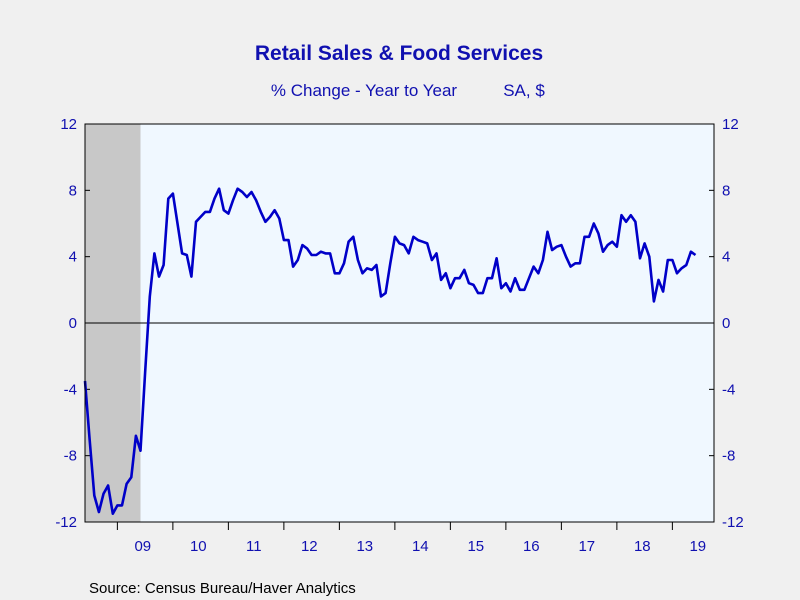 The image size is (800, 600). I want to click on y-tick-label-right: 4, so click(726, 257).